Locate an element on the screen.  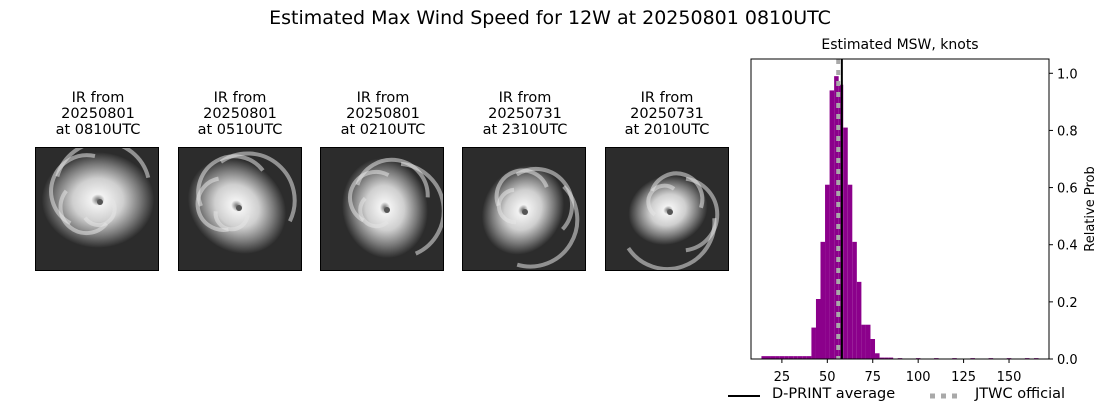
ir-panel-3-title: IR from 20250801 at 0210UTC is located at coordinates (383, 114).